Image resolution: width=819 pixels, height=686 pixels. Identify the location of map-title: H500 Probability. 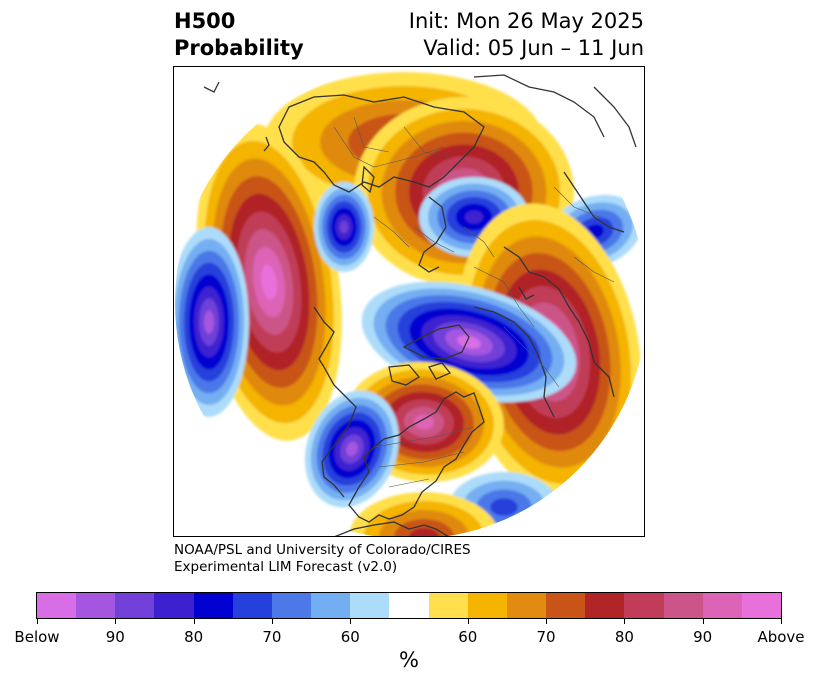
(239, 35).